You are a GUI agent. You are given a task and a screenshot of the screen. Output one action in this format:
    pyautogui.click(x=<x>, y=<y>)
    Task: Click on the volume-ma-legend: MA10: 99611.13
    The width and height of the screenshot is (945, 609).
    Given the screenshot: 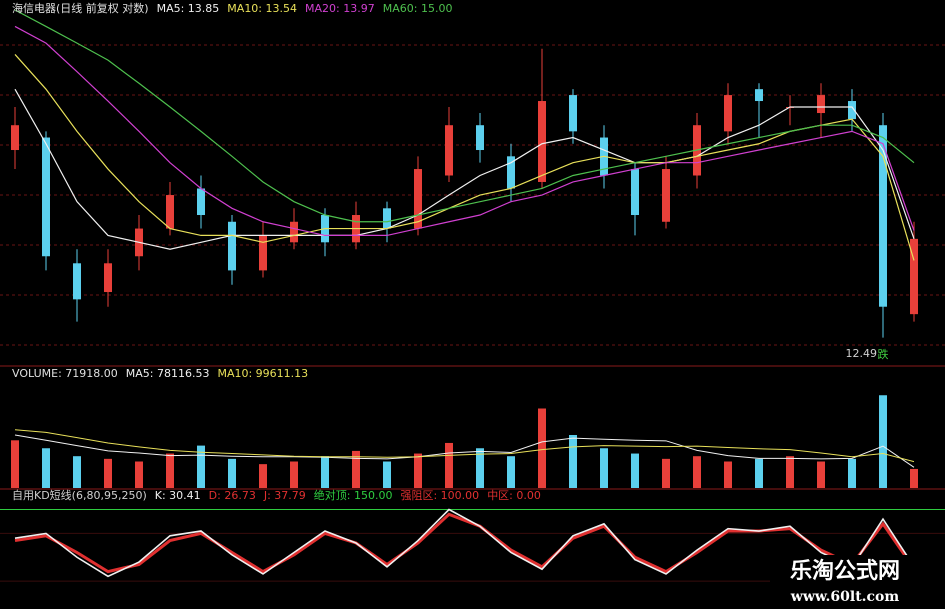 What is the action you would take?
    pyautogui.click(x=262, y=373)
    